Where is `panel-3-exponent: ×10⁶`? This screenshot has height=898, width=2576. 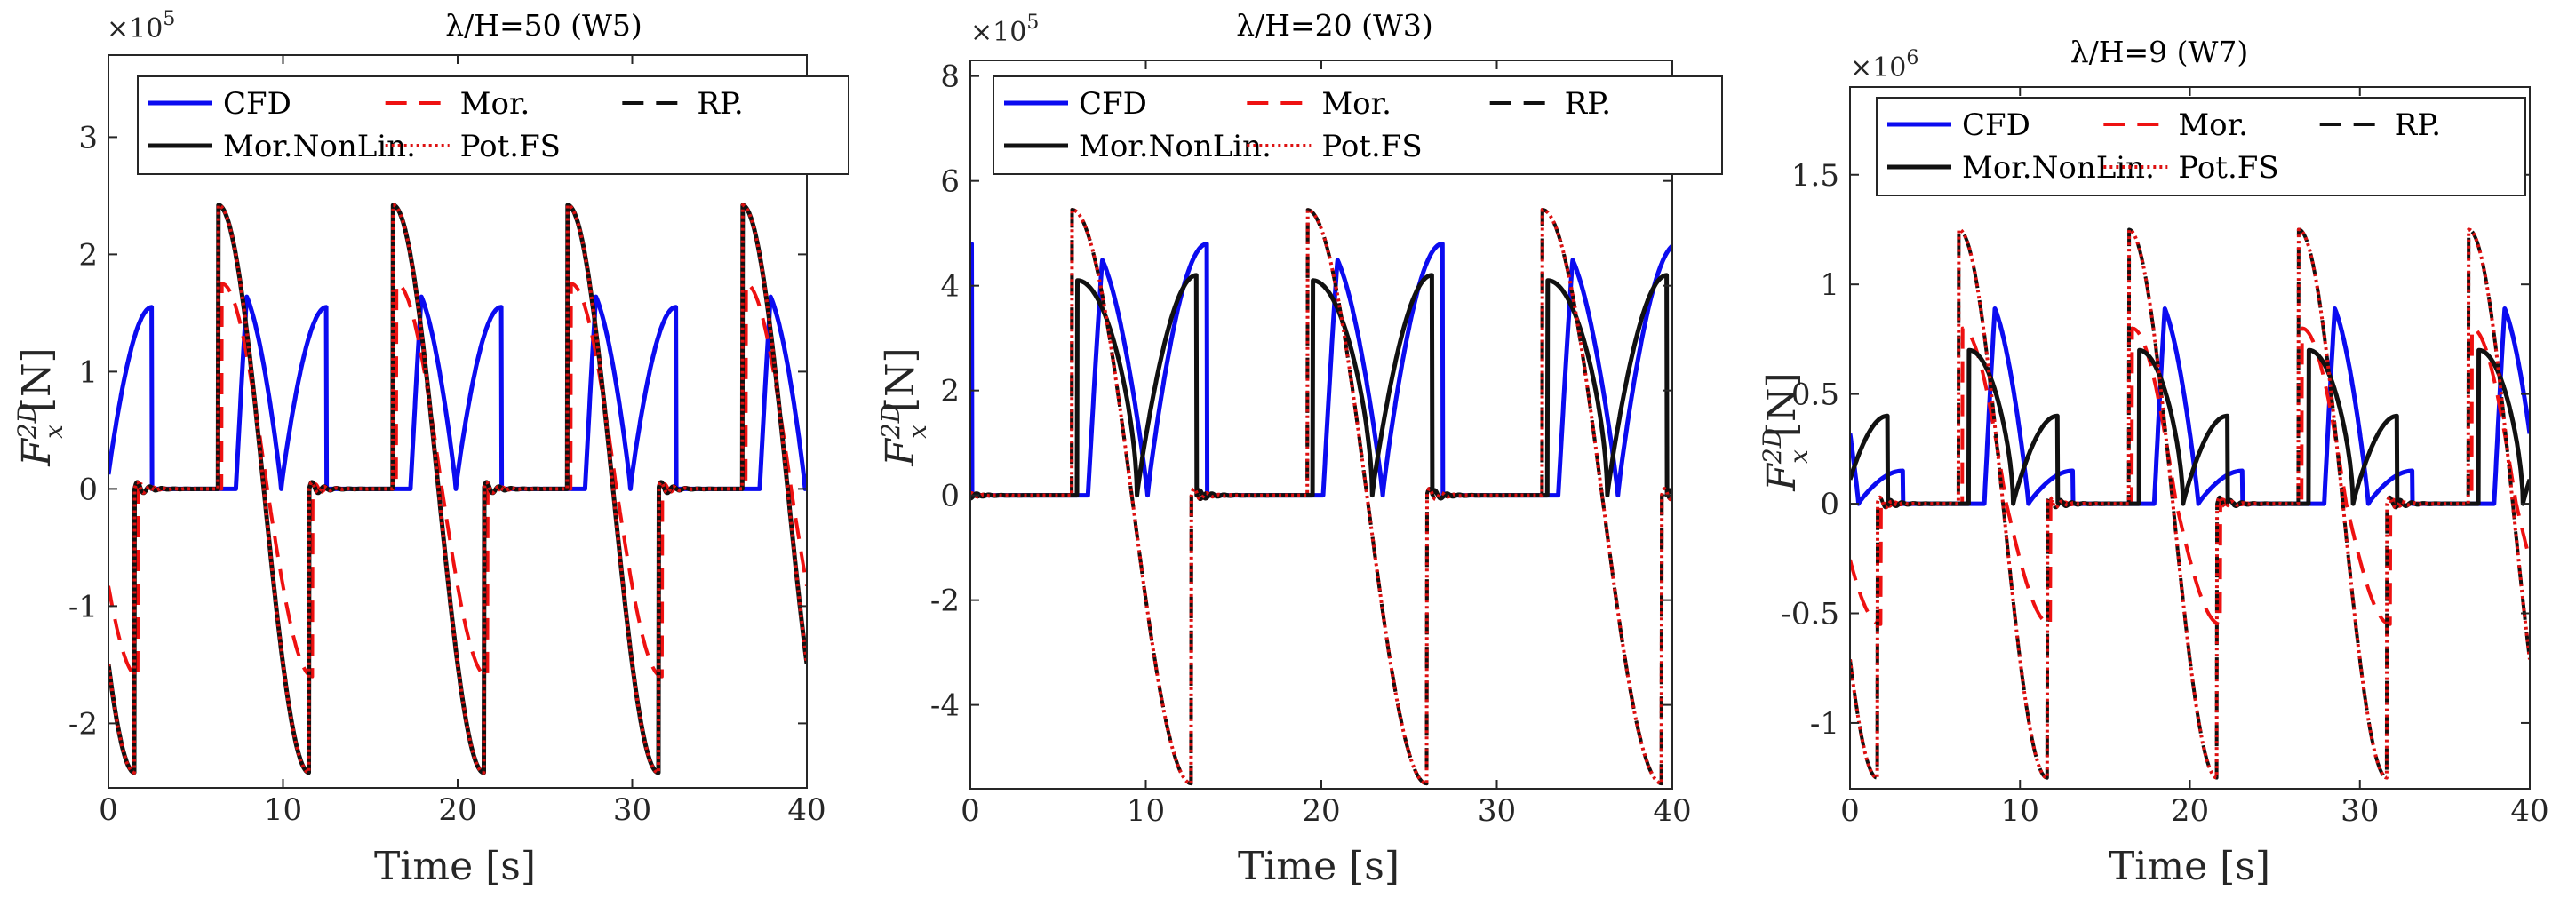
panel-3-exponent: ×10⁶ is located at coordinates (1884, 65).